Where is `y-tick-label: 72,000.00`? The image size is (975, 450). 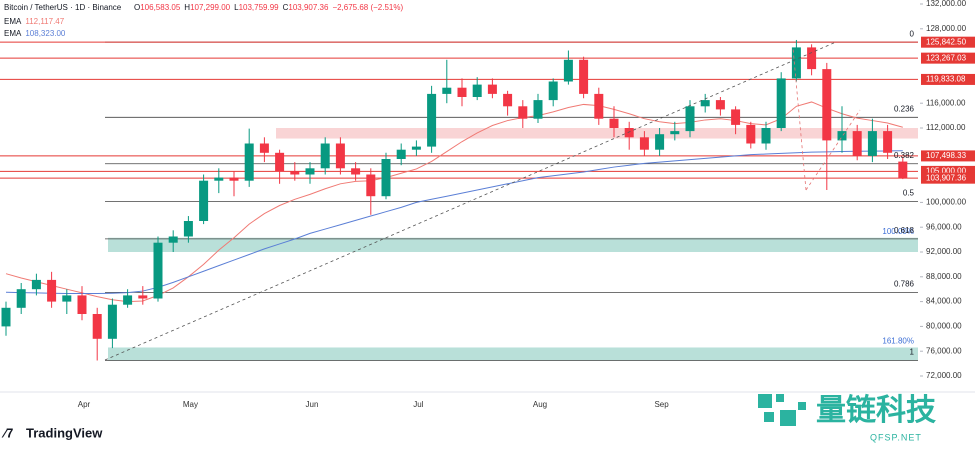 y-tick-label: 72,000.00 is located at coordinates (944, 375).